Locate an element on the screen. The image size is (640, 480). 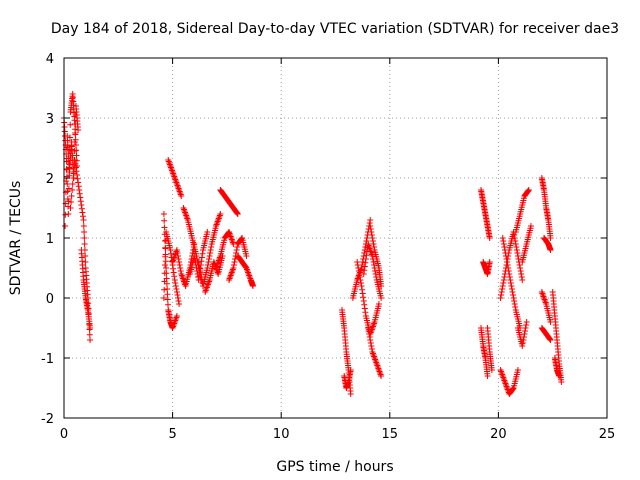
y-tick-label: 3 is located at coordinates (50, 119).